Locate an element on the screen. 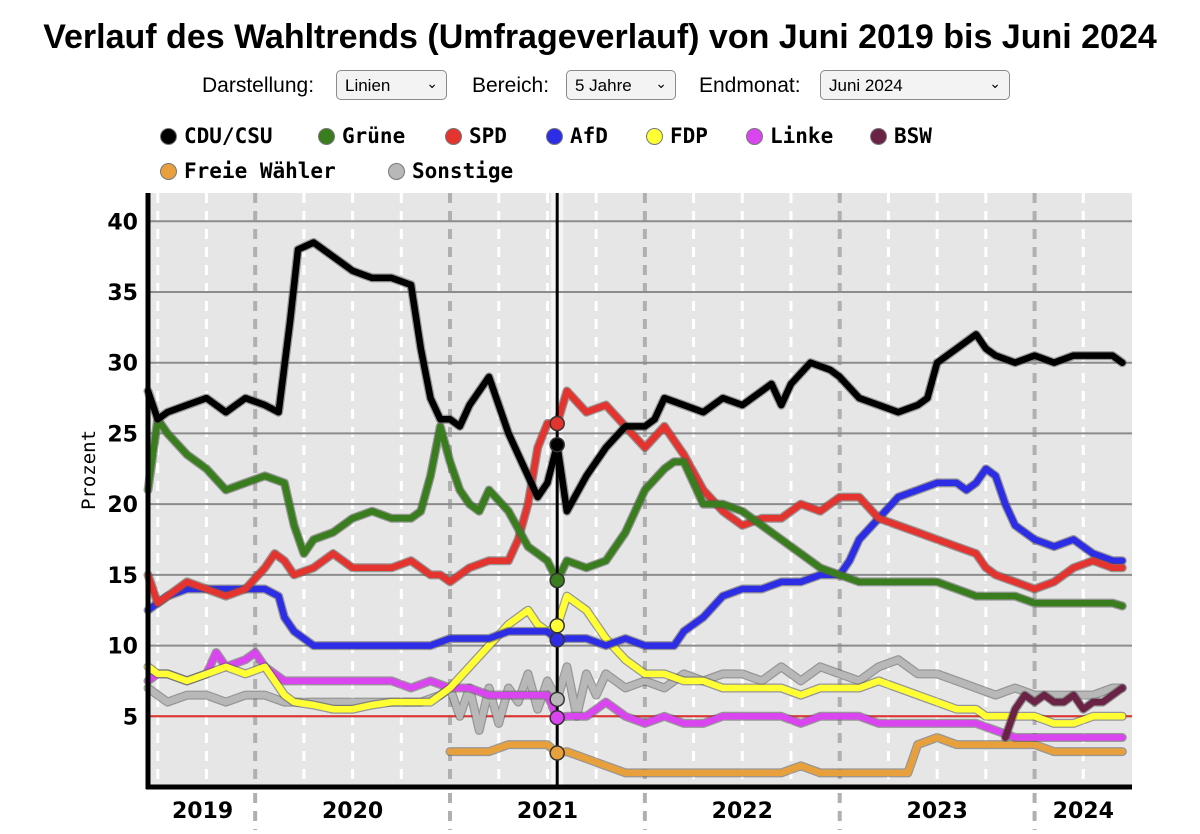 The height and width of the screenshot is (834, 1200). legend-label: SPD is located at coordinates (488, 136).